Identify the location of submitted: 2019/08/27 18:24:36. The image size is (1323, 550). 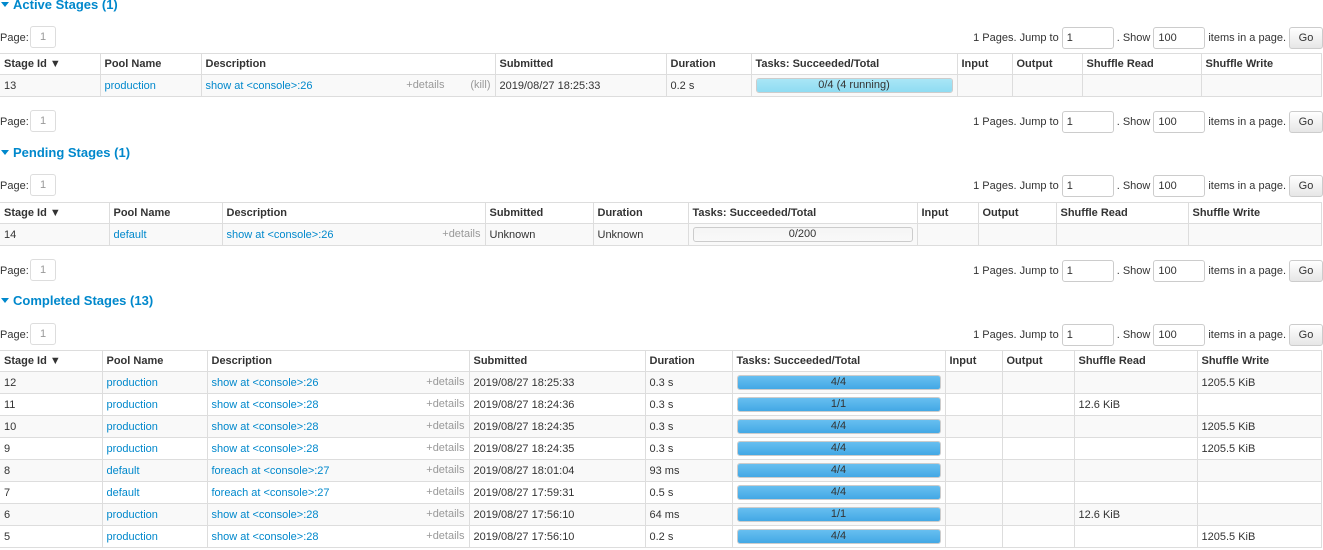
(557, 404).